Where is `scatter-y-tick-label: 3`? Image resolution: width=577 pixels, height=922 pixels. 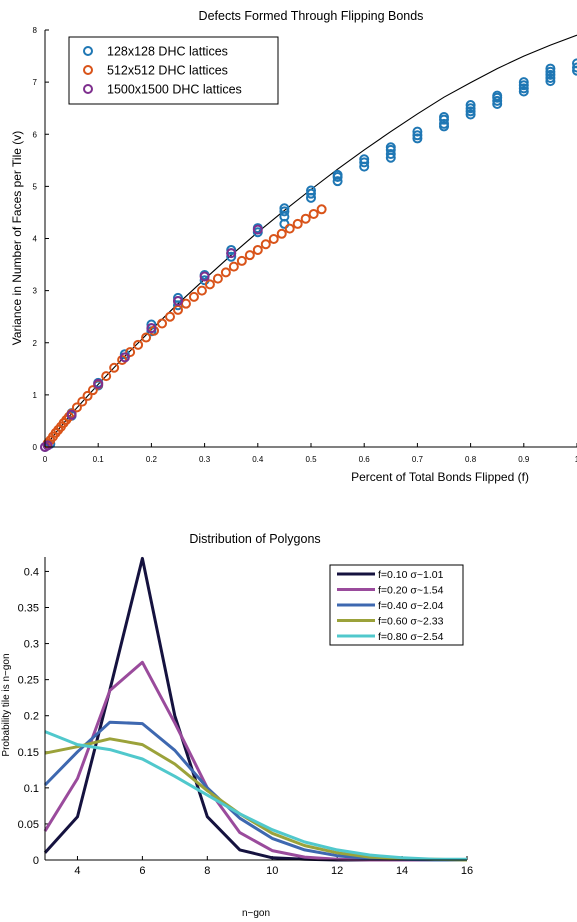 scatter-y-tick-label: 3 is located at coordinates (35, 291).